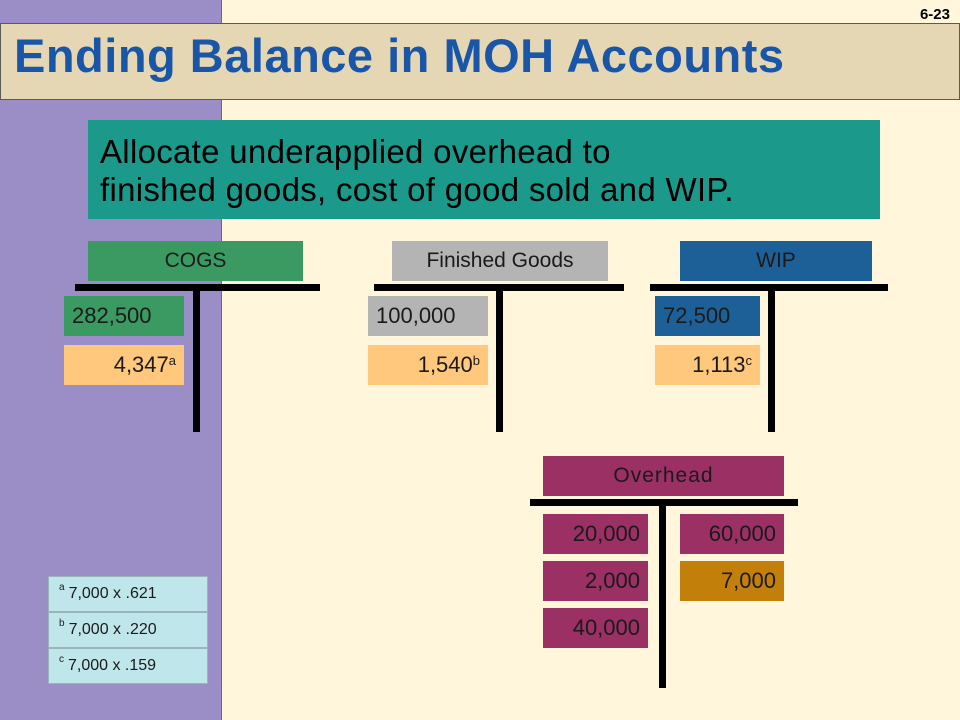 The height and width of the screenshot is (720, 960). I want to click on overhead-header: Overhead, so click(663, 476).